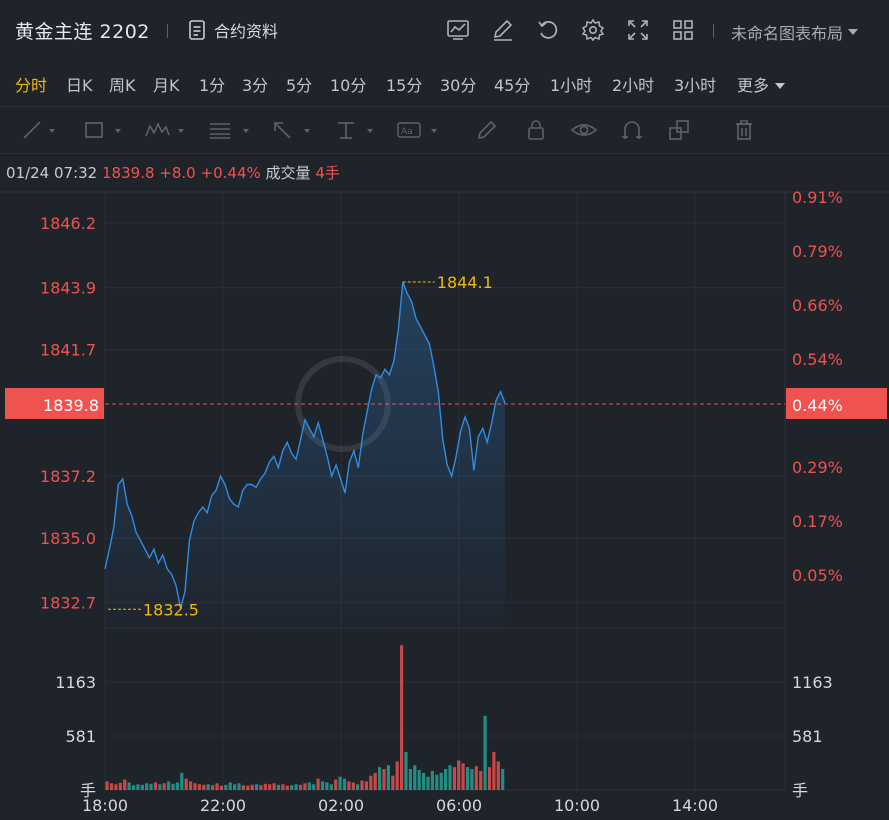 This screenshot has height=820, width=889. What do you see at coordinates (536, 130) in the screenshot?
I see `lock-icon` at bounding box center [536, 130].